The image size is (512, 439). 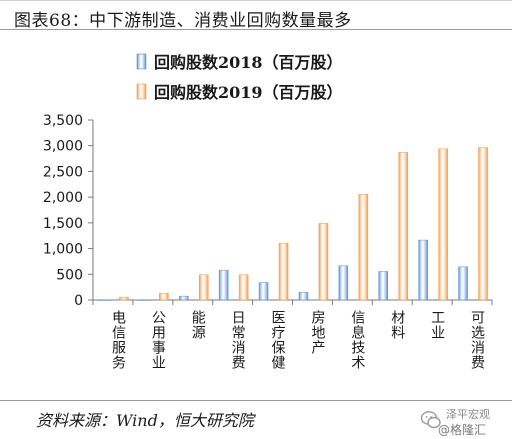 I want to click on watermark-source: @格隆汇, so click(x=462, y=430).